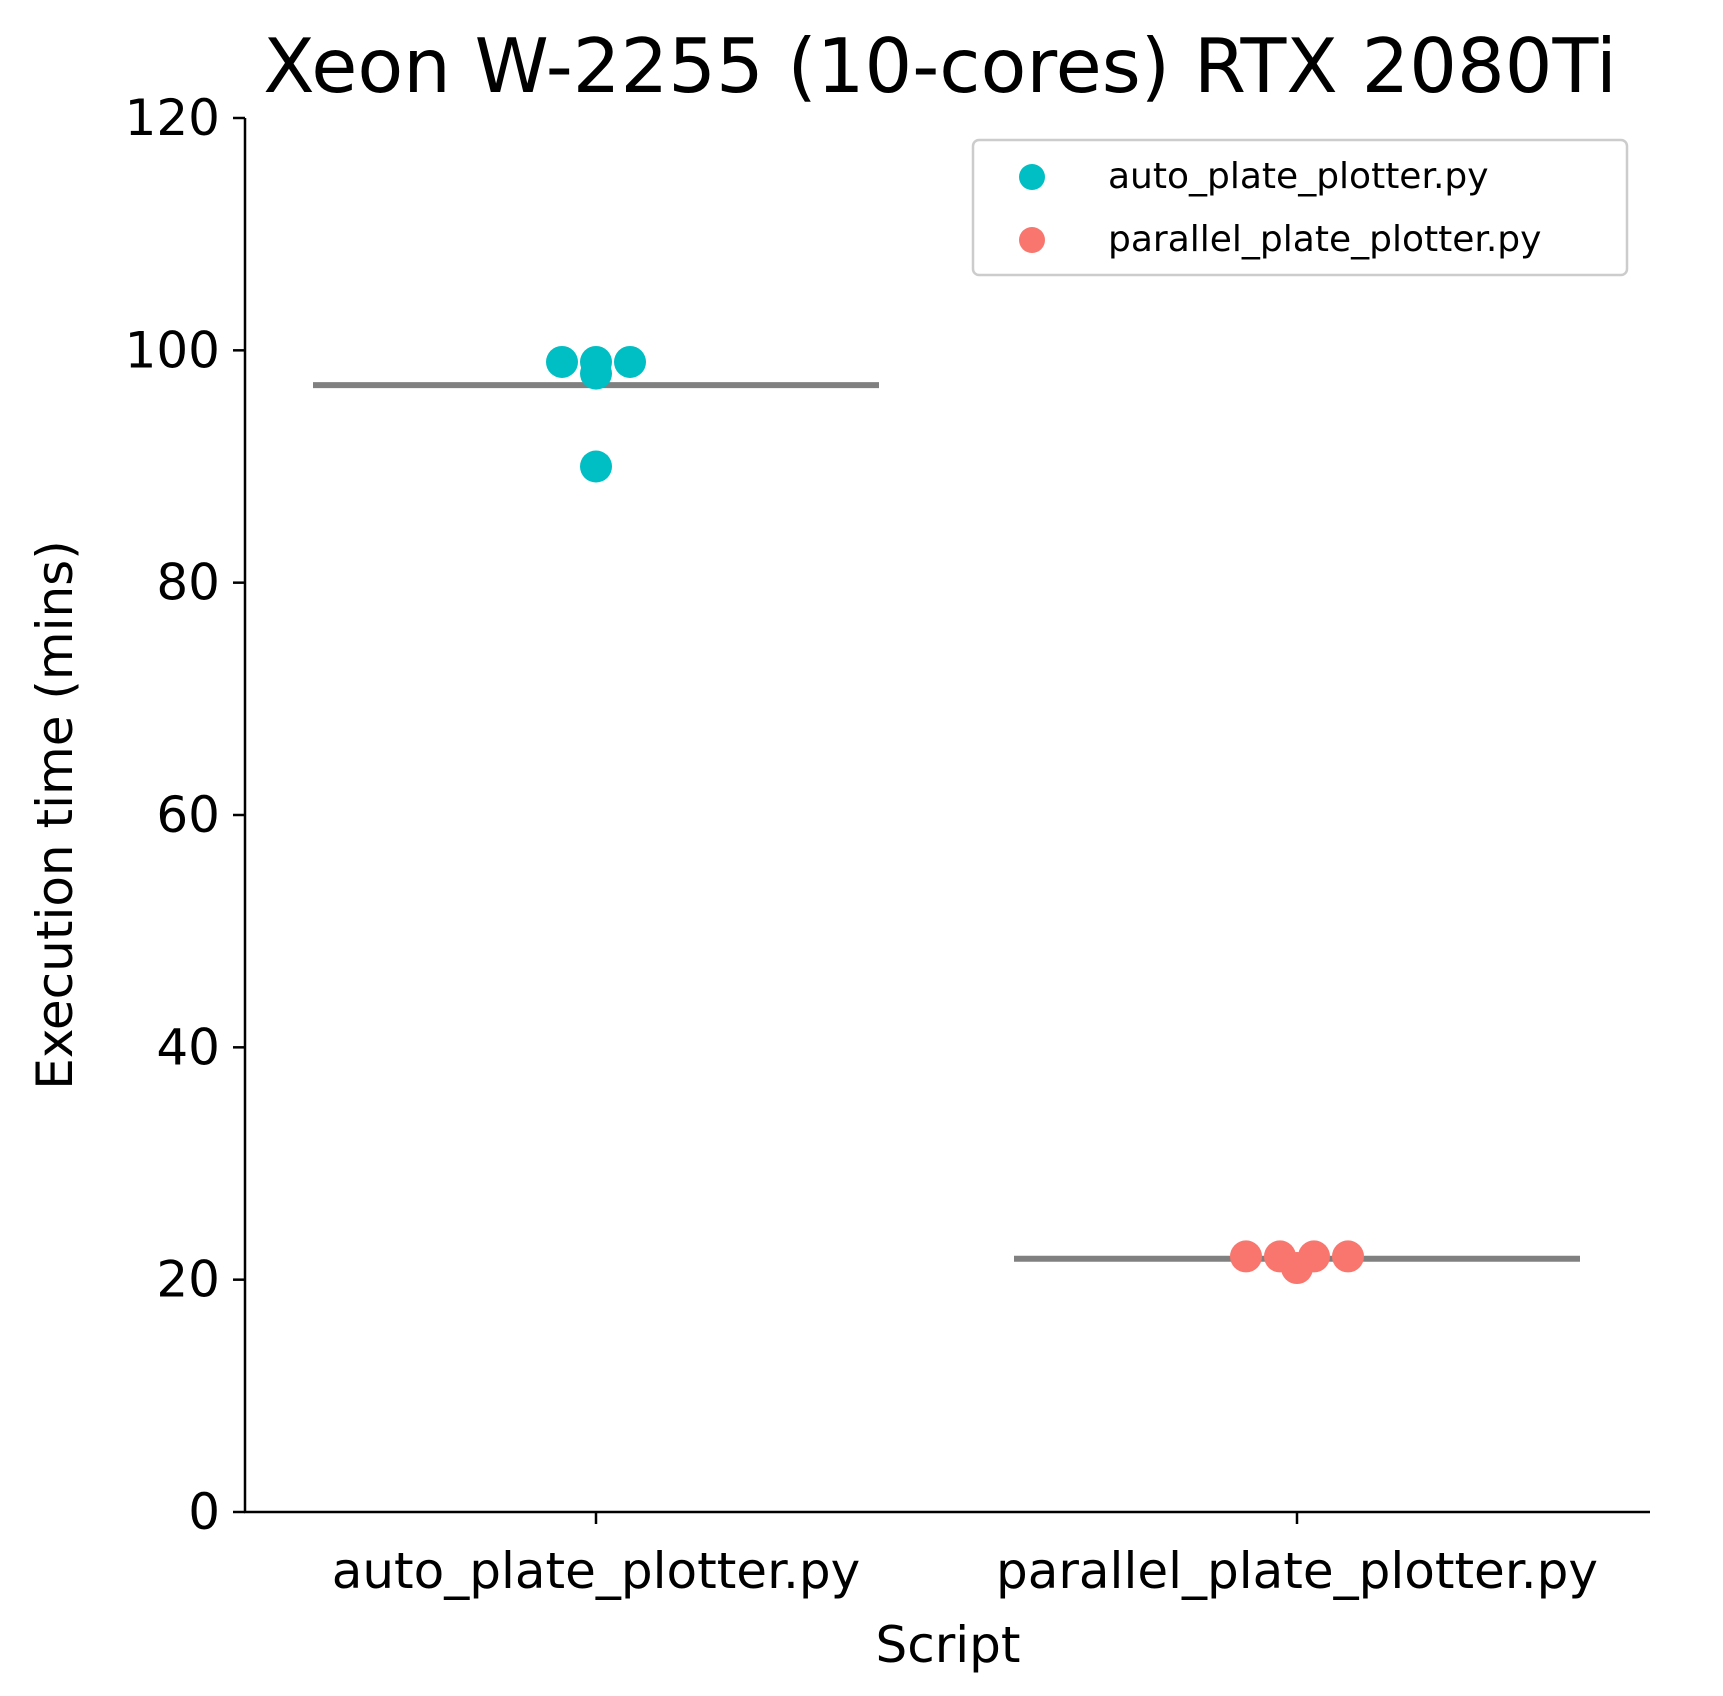  What do you see at coordinates (940, 66) in the screenshot?
I see `chart-title: Xeon W-2255 (10-cores) RTX 2080Ti` at bounding box center [940, 66].